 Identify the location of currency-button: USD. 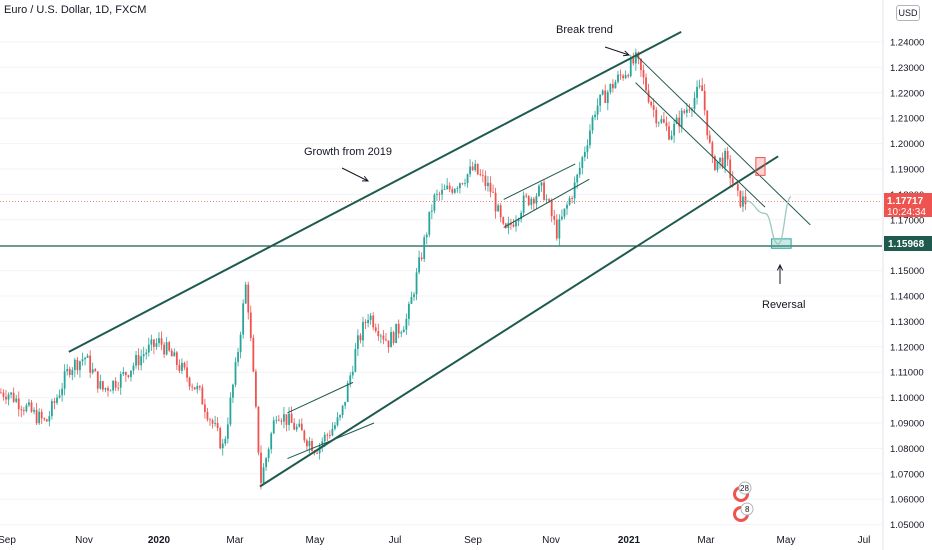
(908, 13).